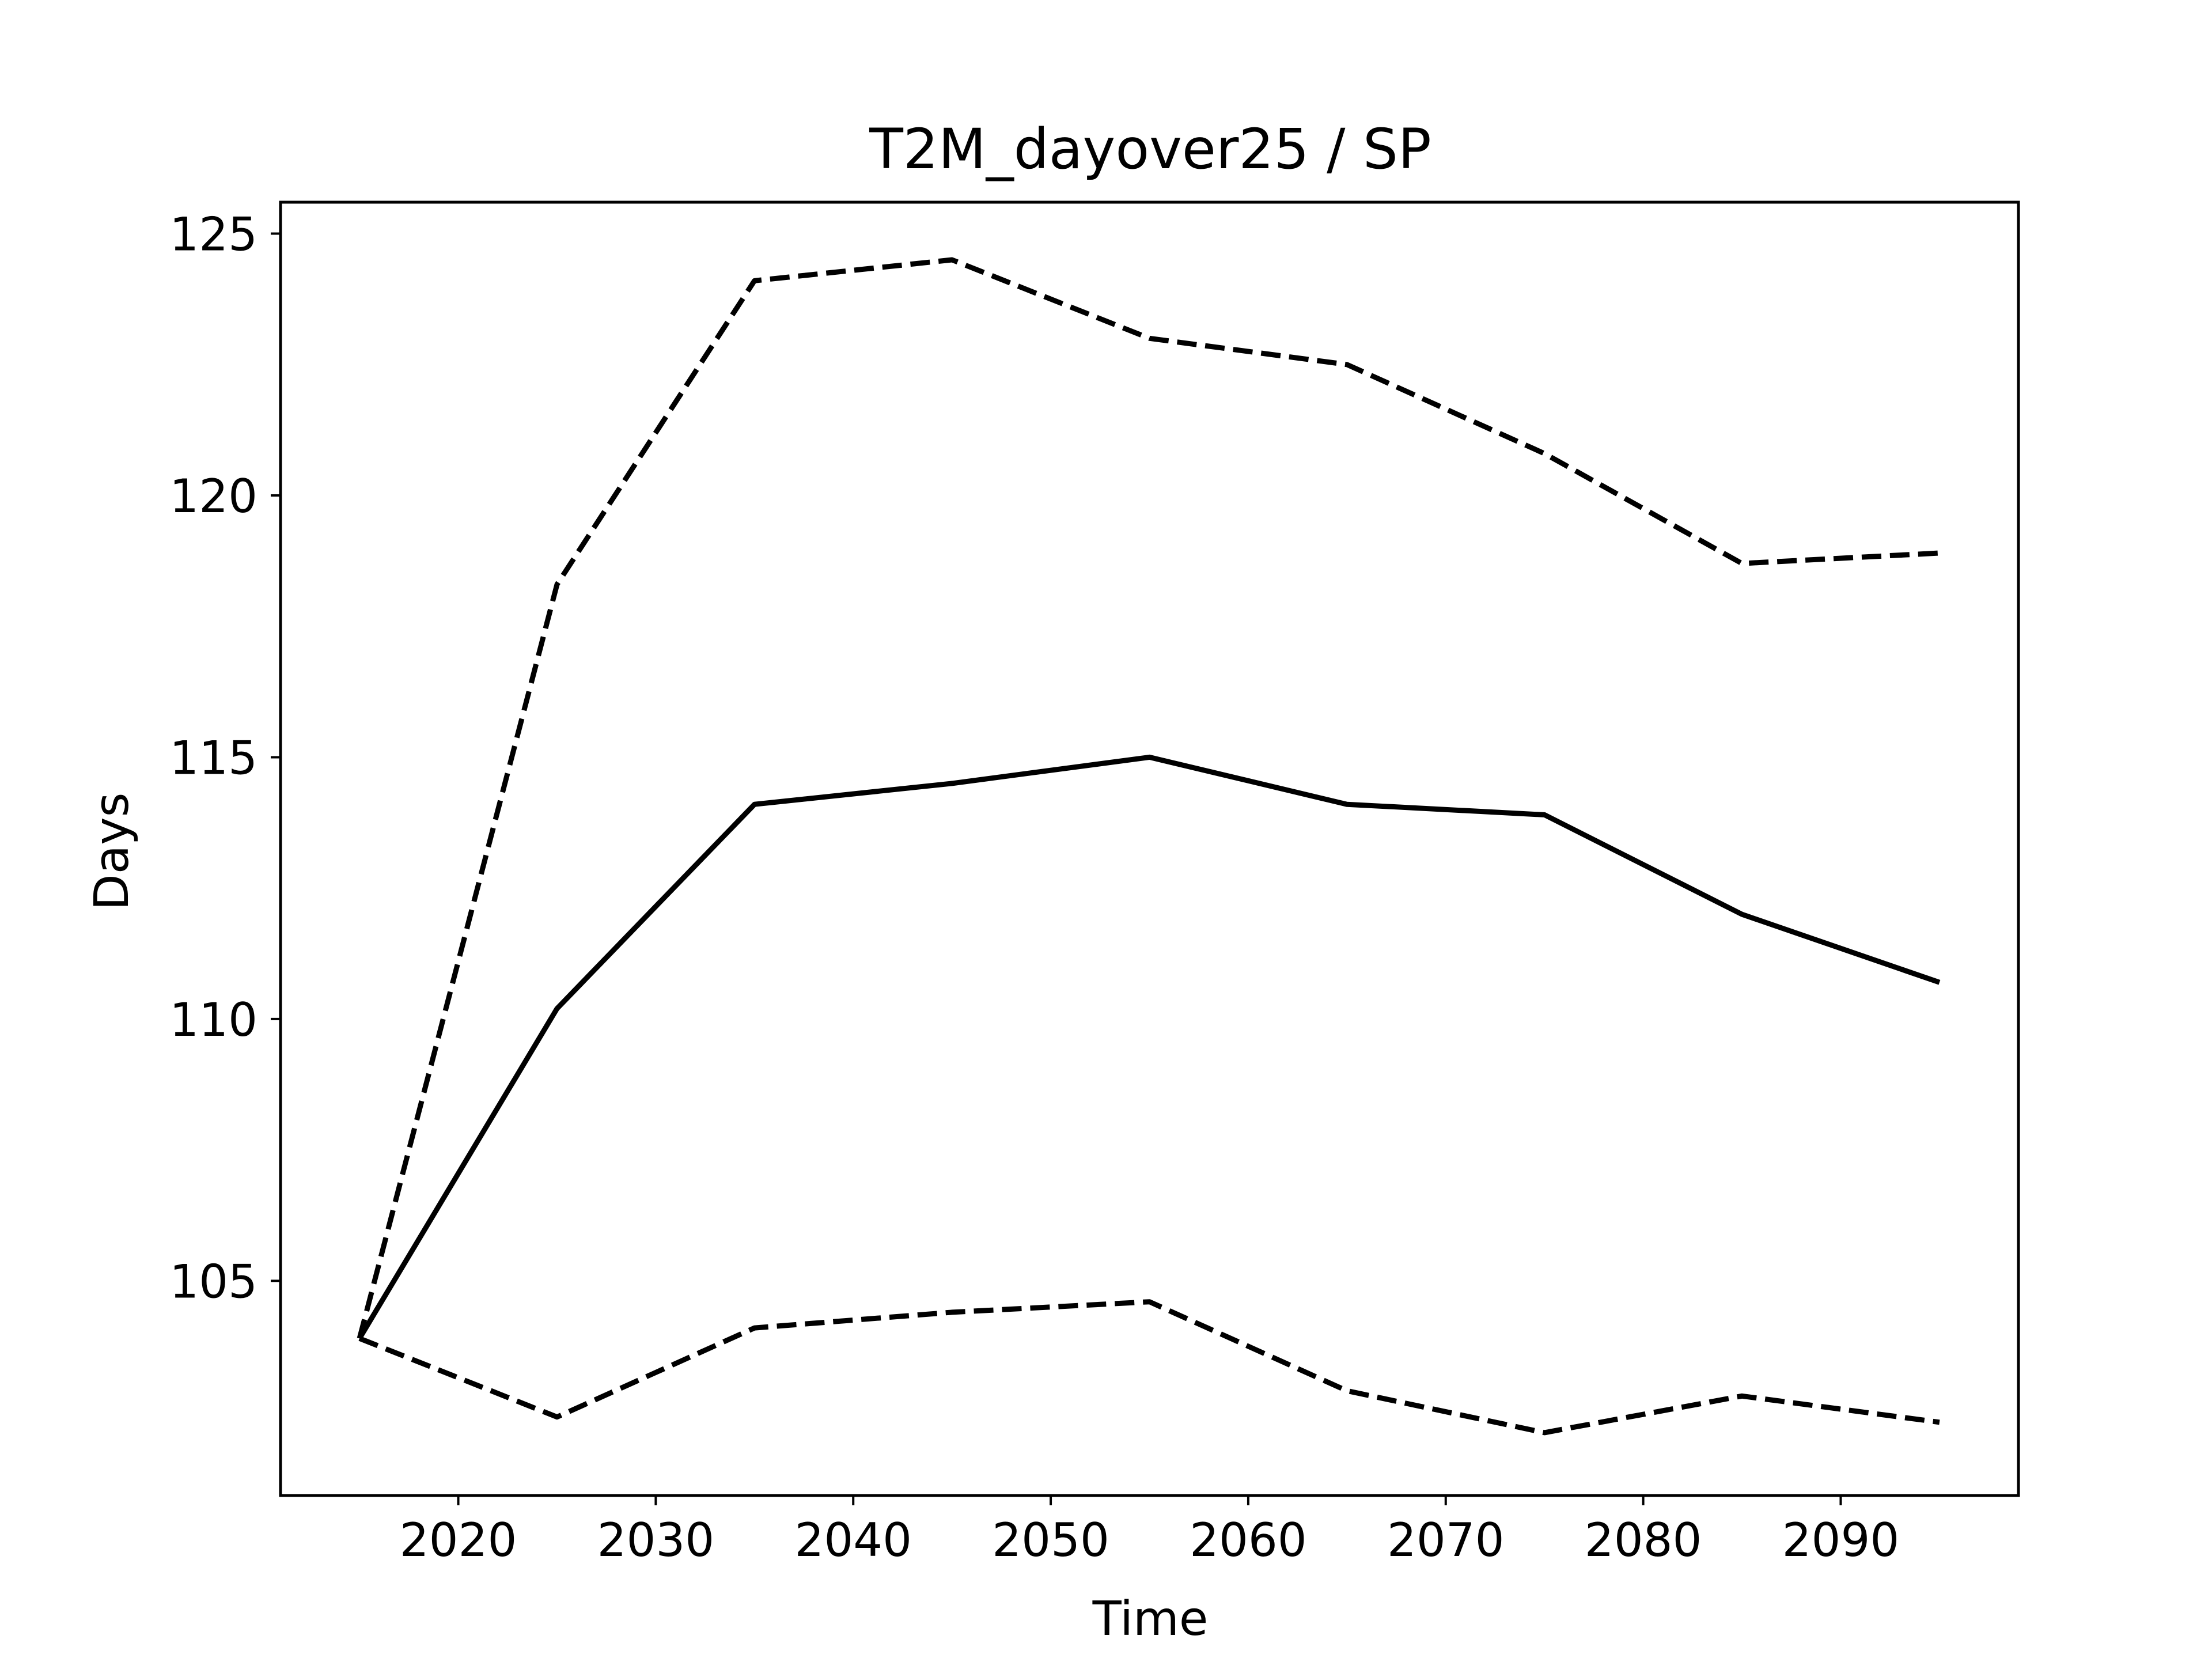  I want to click on x-tick-label: 2020, so click(458, 1540).